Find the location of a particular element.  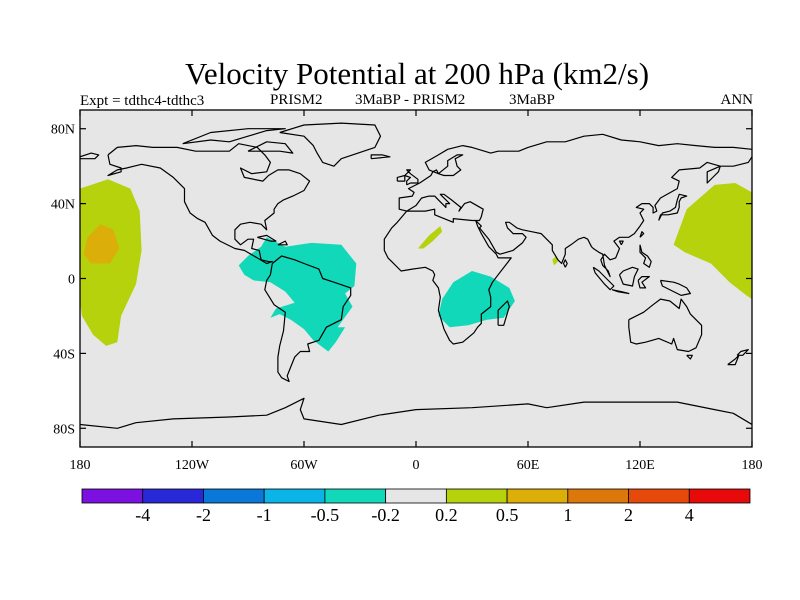

colorbar-label: 2 is located at coordinates (628, 515).